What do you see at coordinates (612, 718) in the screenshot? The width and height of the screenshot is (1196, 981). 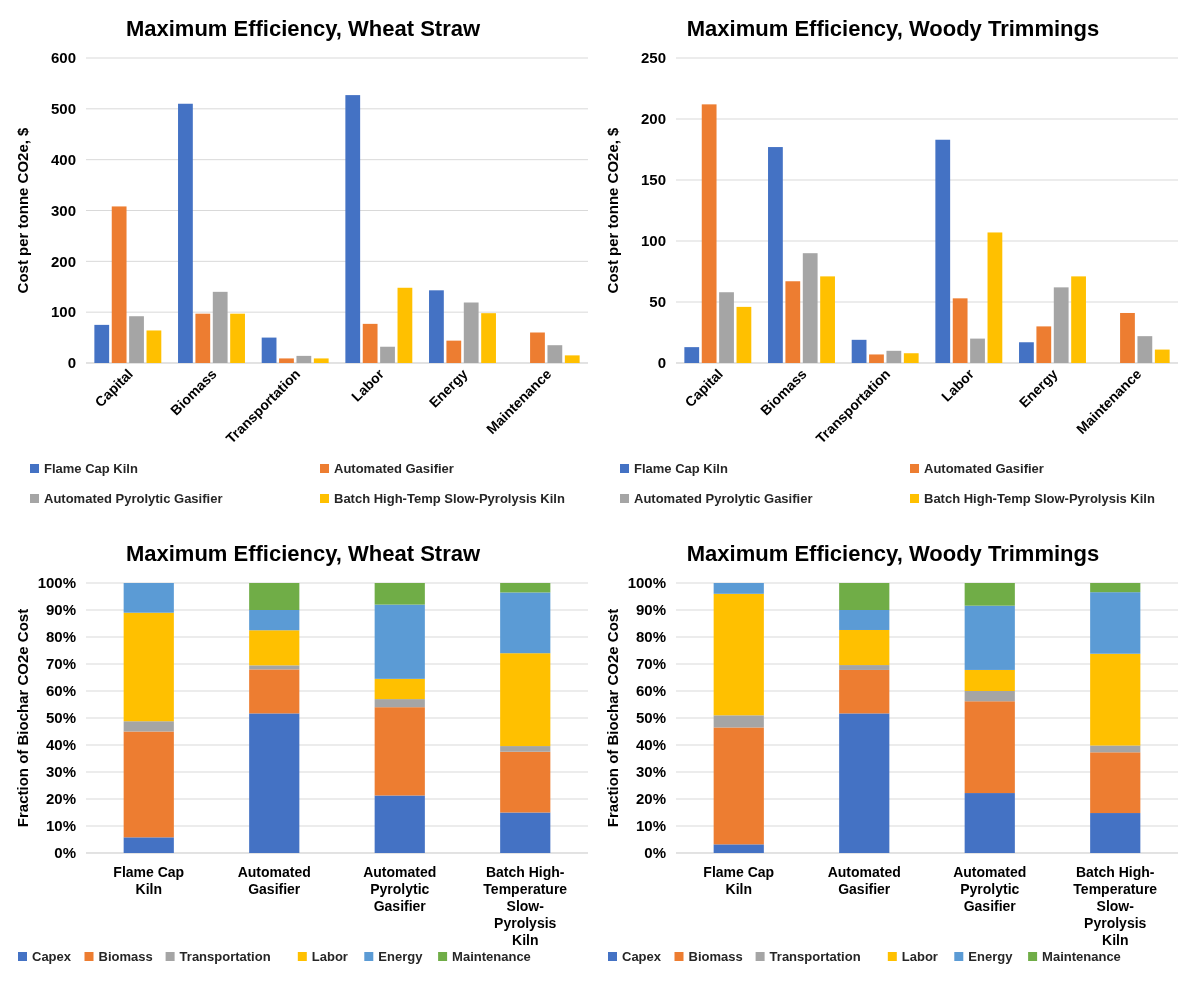 I see `y-axis-title: Fraction of Biochar CO2e Cost` at bounding box center [612, 718].